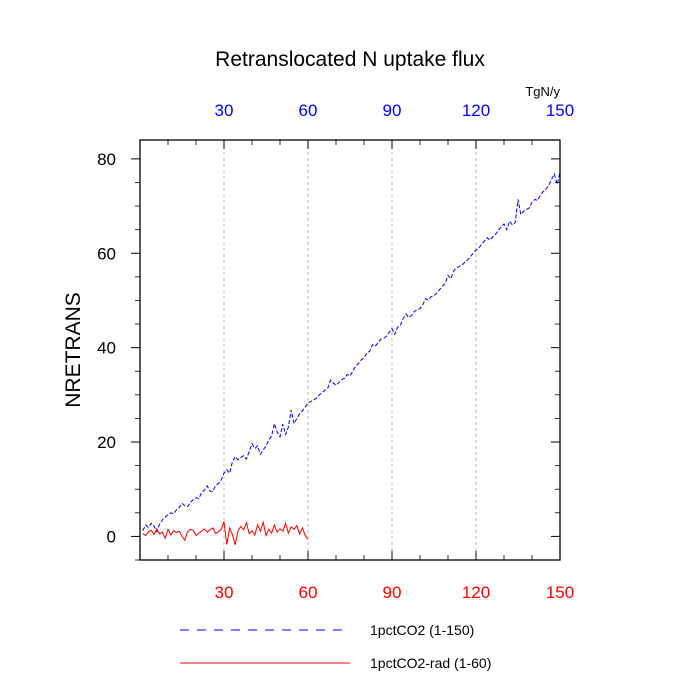 Image resolution: width=700 pixels, height=700 pixels. Describe the element at coordinates (560, 592) in the screenshot. I see `x-tick-label-bottom: 150` at that location.